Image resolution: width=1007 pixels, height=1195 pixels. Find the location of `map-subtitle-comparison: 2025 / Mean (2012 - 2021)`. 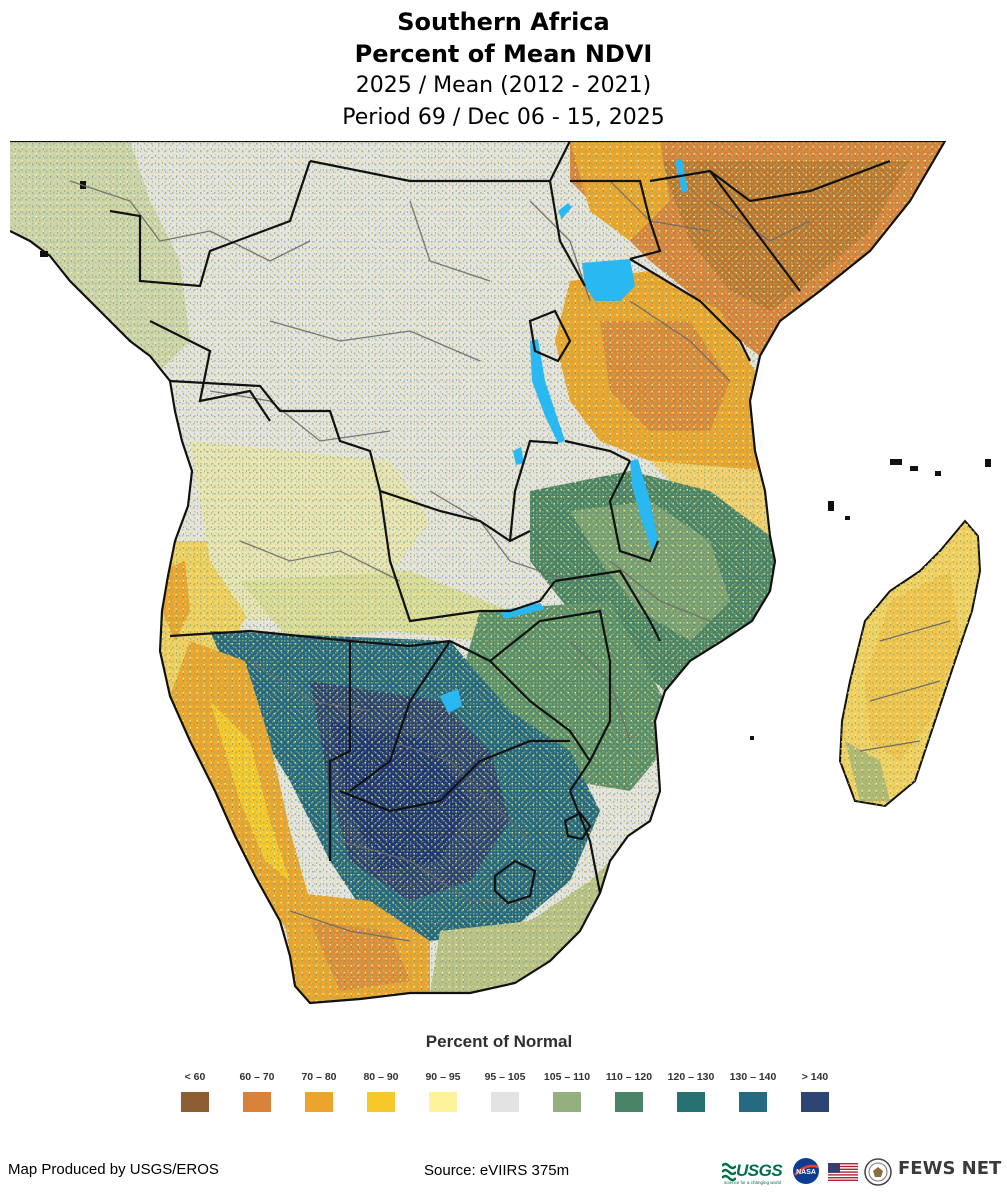

map-subtitle-comparison: 2025 / Mean (2012 - 2021) is located at coordinates (503, 85).